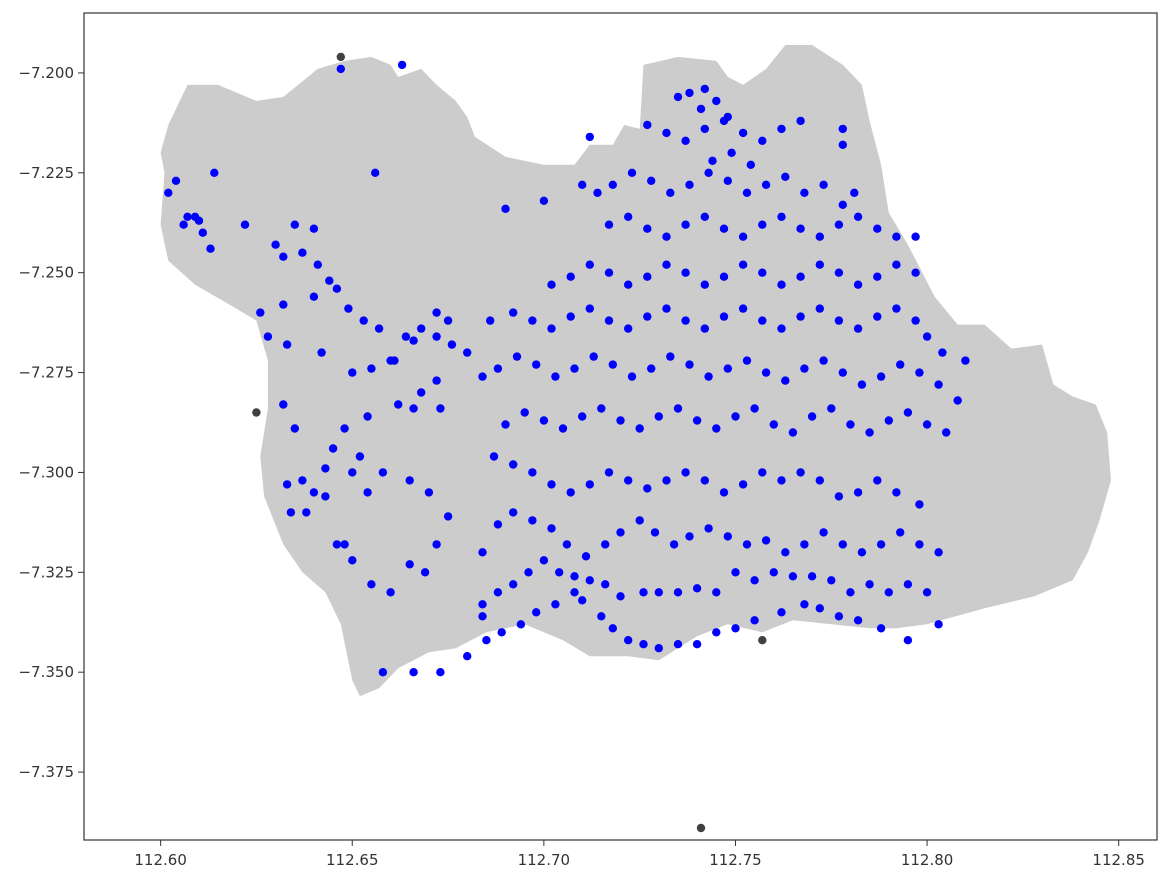 The height and width of the screenshot is (882, 1176). I want to click on x-tick-label: 112.75, so click(735, 860).